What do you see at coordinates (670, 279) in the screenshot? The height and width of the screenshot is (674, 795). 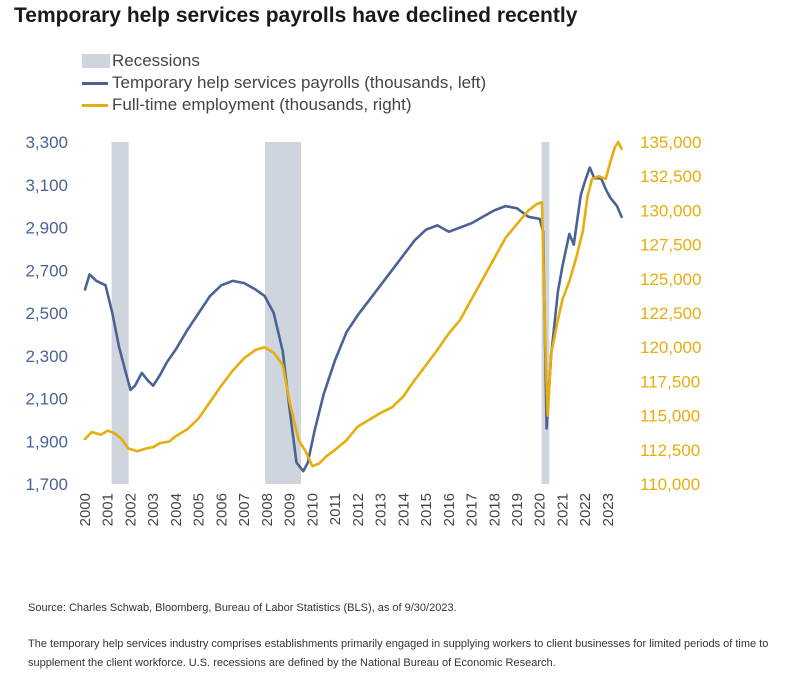 I see `right-tick-label: 125,000` at bounding box center [670, 279].